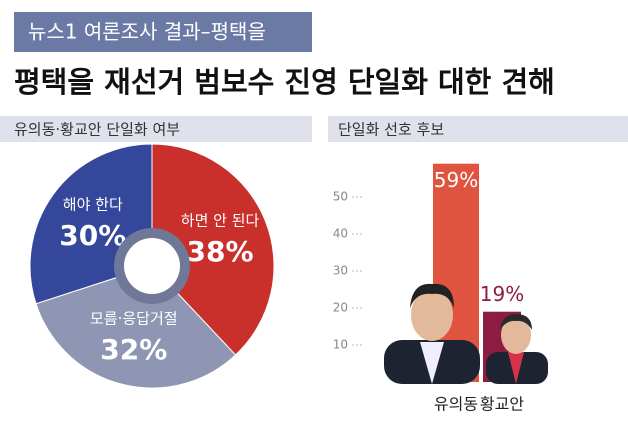  I want to click on photos, so click(466, 333).